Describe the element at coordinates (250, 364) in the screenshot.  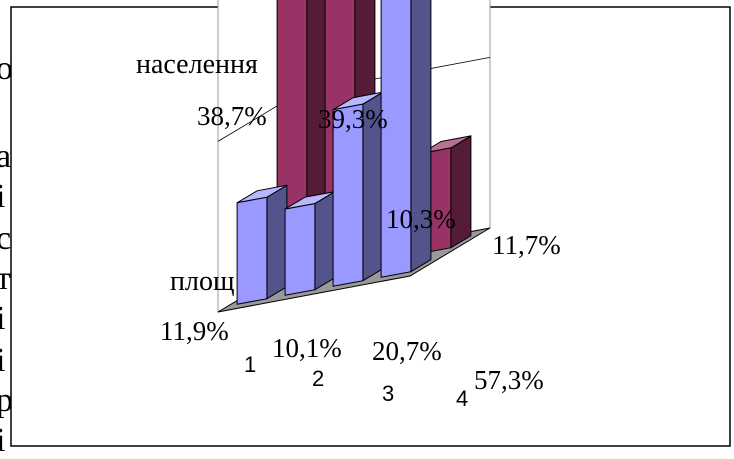
I see `category-label: 1` at that location.